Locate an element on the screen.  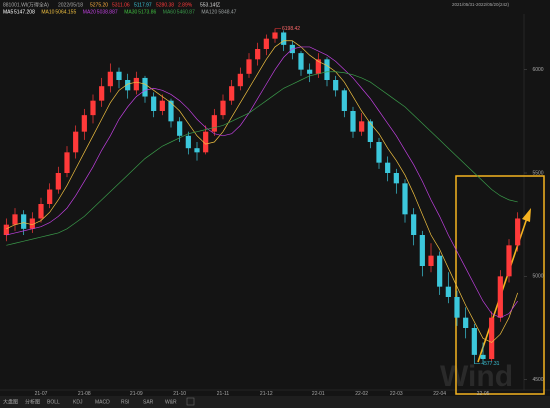
x-tick-label: 22-04 is located at coordinates (439, 394).